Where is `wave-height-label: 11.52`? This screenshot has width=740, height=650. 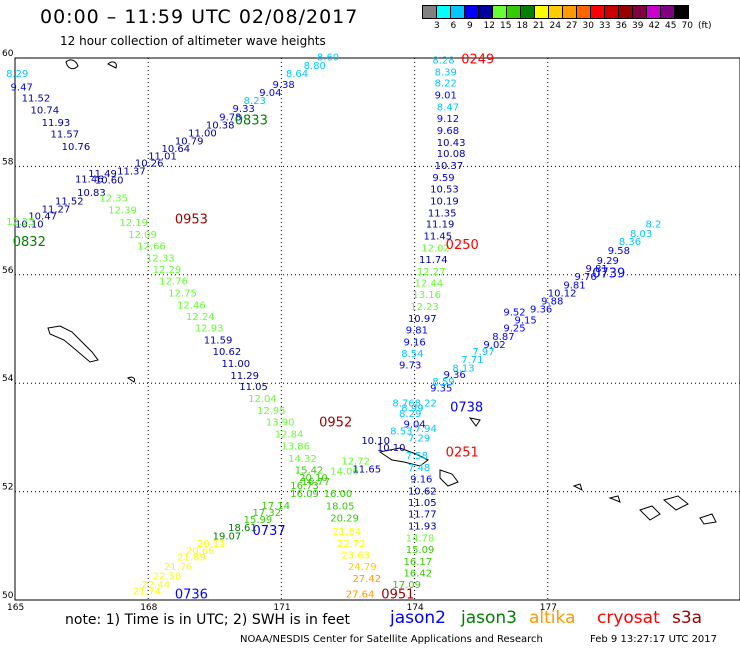
wave-height-label: 11.52 is located at coordinates (69, 201).